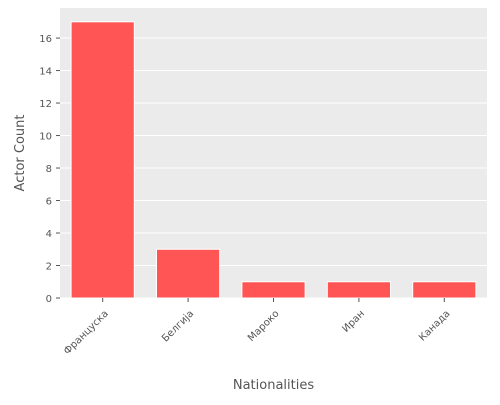 The image size is (500, 405). Describe the element at coordinates (49, 267) in the screenshot. I see `y-tick-label: 2` at that location.